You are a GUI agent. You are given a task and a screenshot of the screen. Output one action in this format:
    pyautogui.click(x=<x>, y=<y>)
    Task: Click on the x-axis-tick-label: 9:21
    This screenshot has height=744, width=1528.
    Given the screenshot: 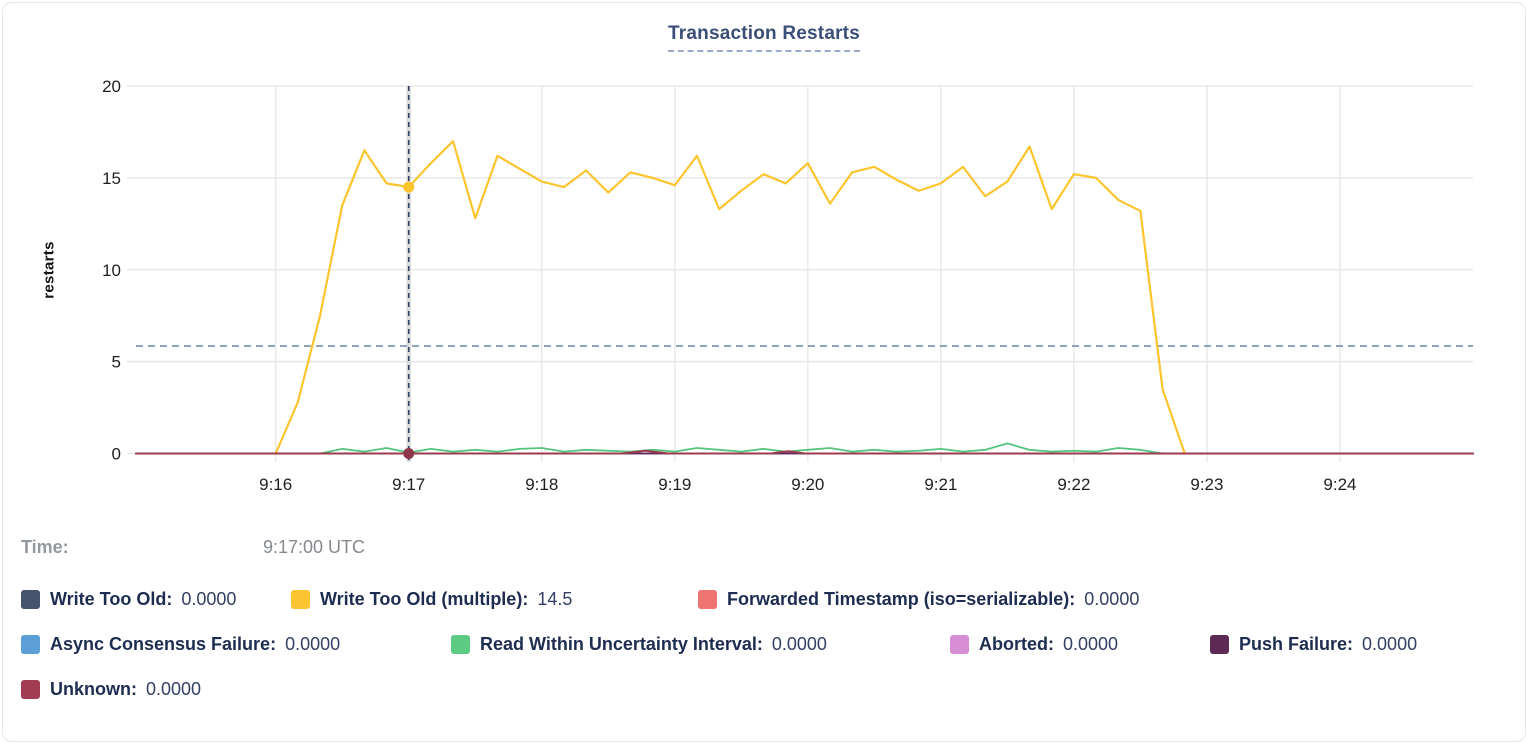 What is the action you would take?
    pyautogui.click(x=940, y=484)
    